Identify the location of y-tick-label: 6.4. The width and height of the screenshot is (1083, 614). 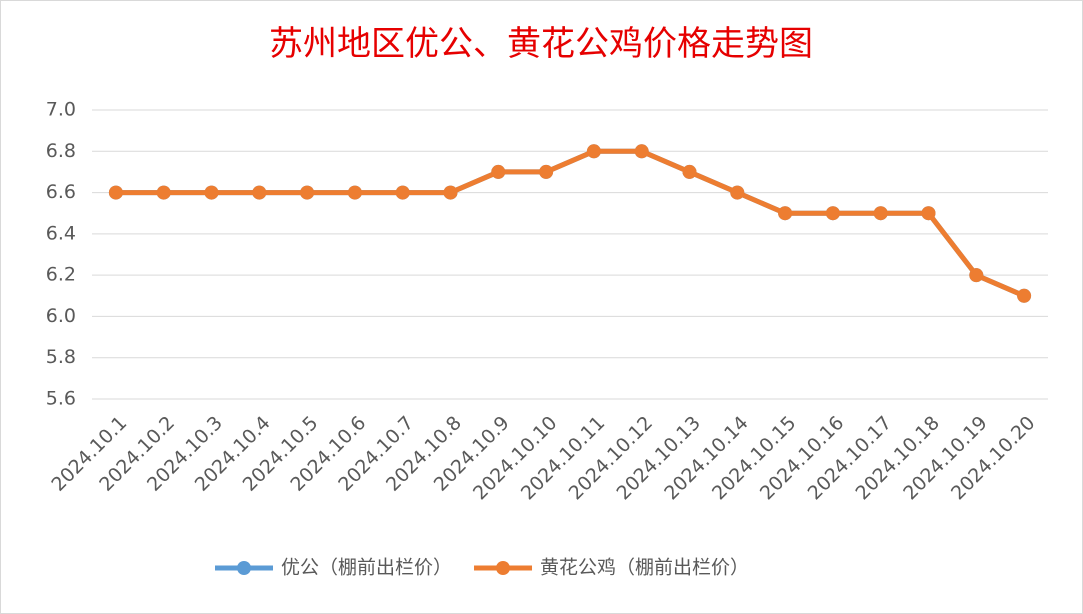
(61, 233).